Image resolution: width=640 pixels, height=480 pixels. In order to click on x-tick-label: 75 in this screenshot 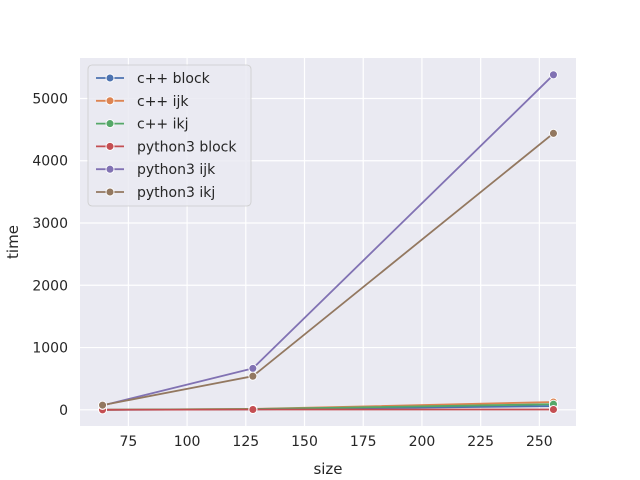, I will do `click(128, 442)`.